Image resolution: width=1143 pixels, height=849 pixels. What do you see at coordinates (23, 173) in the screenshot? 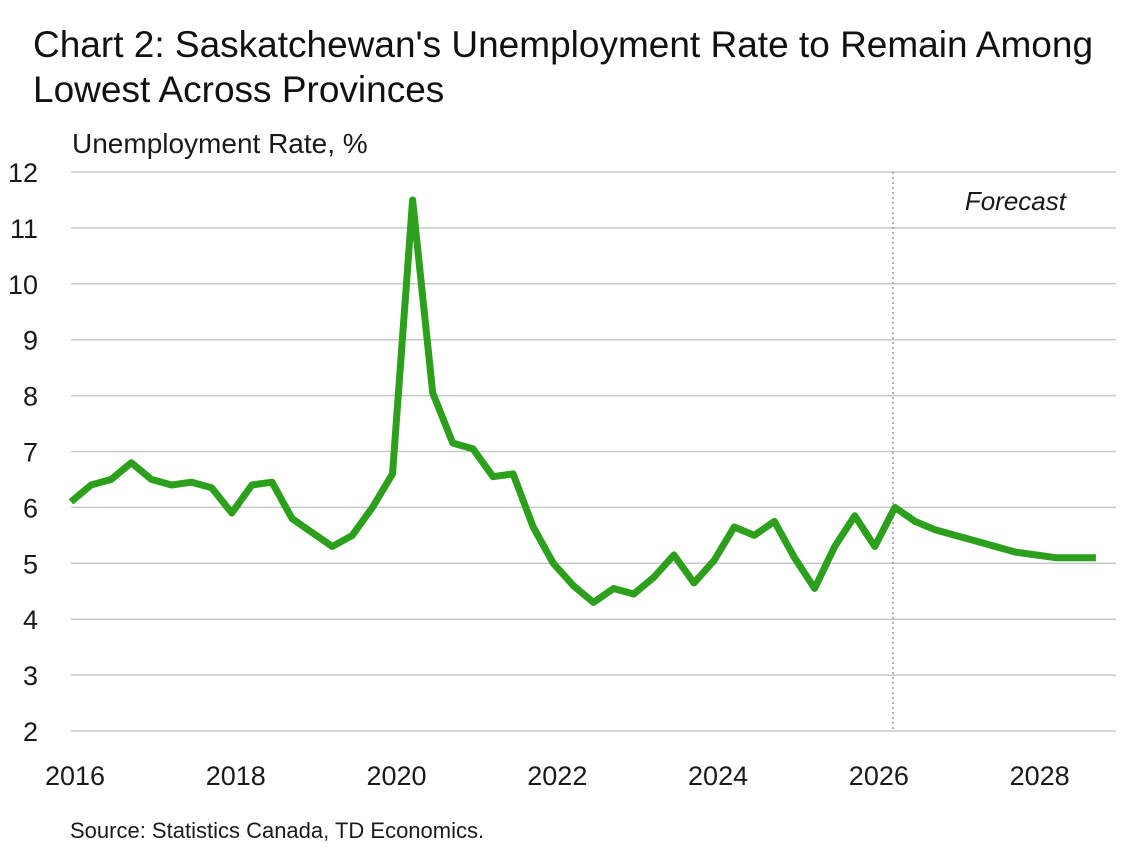
I see `y-tick-label: 12` at bounding box center [23, 173].